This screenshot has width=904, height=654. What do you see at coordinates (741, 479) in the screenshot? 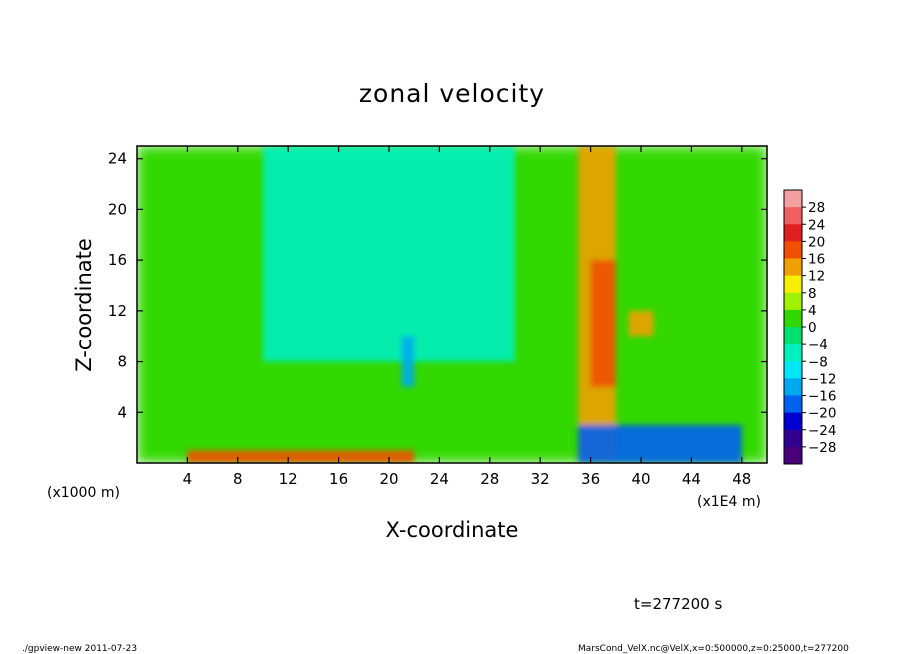
I see `x-tick-label: 48` at bounding box center [741, 479].